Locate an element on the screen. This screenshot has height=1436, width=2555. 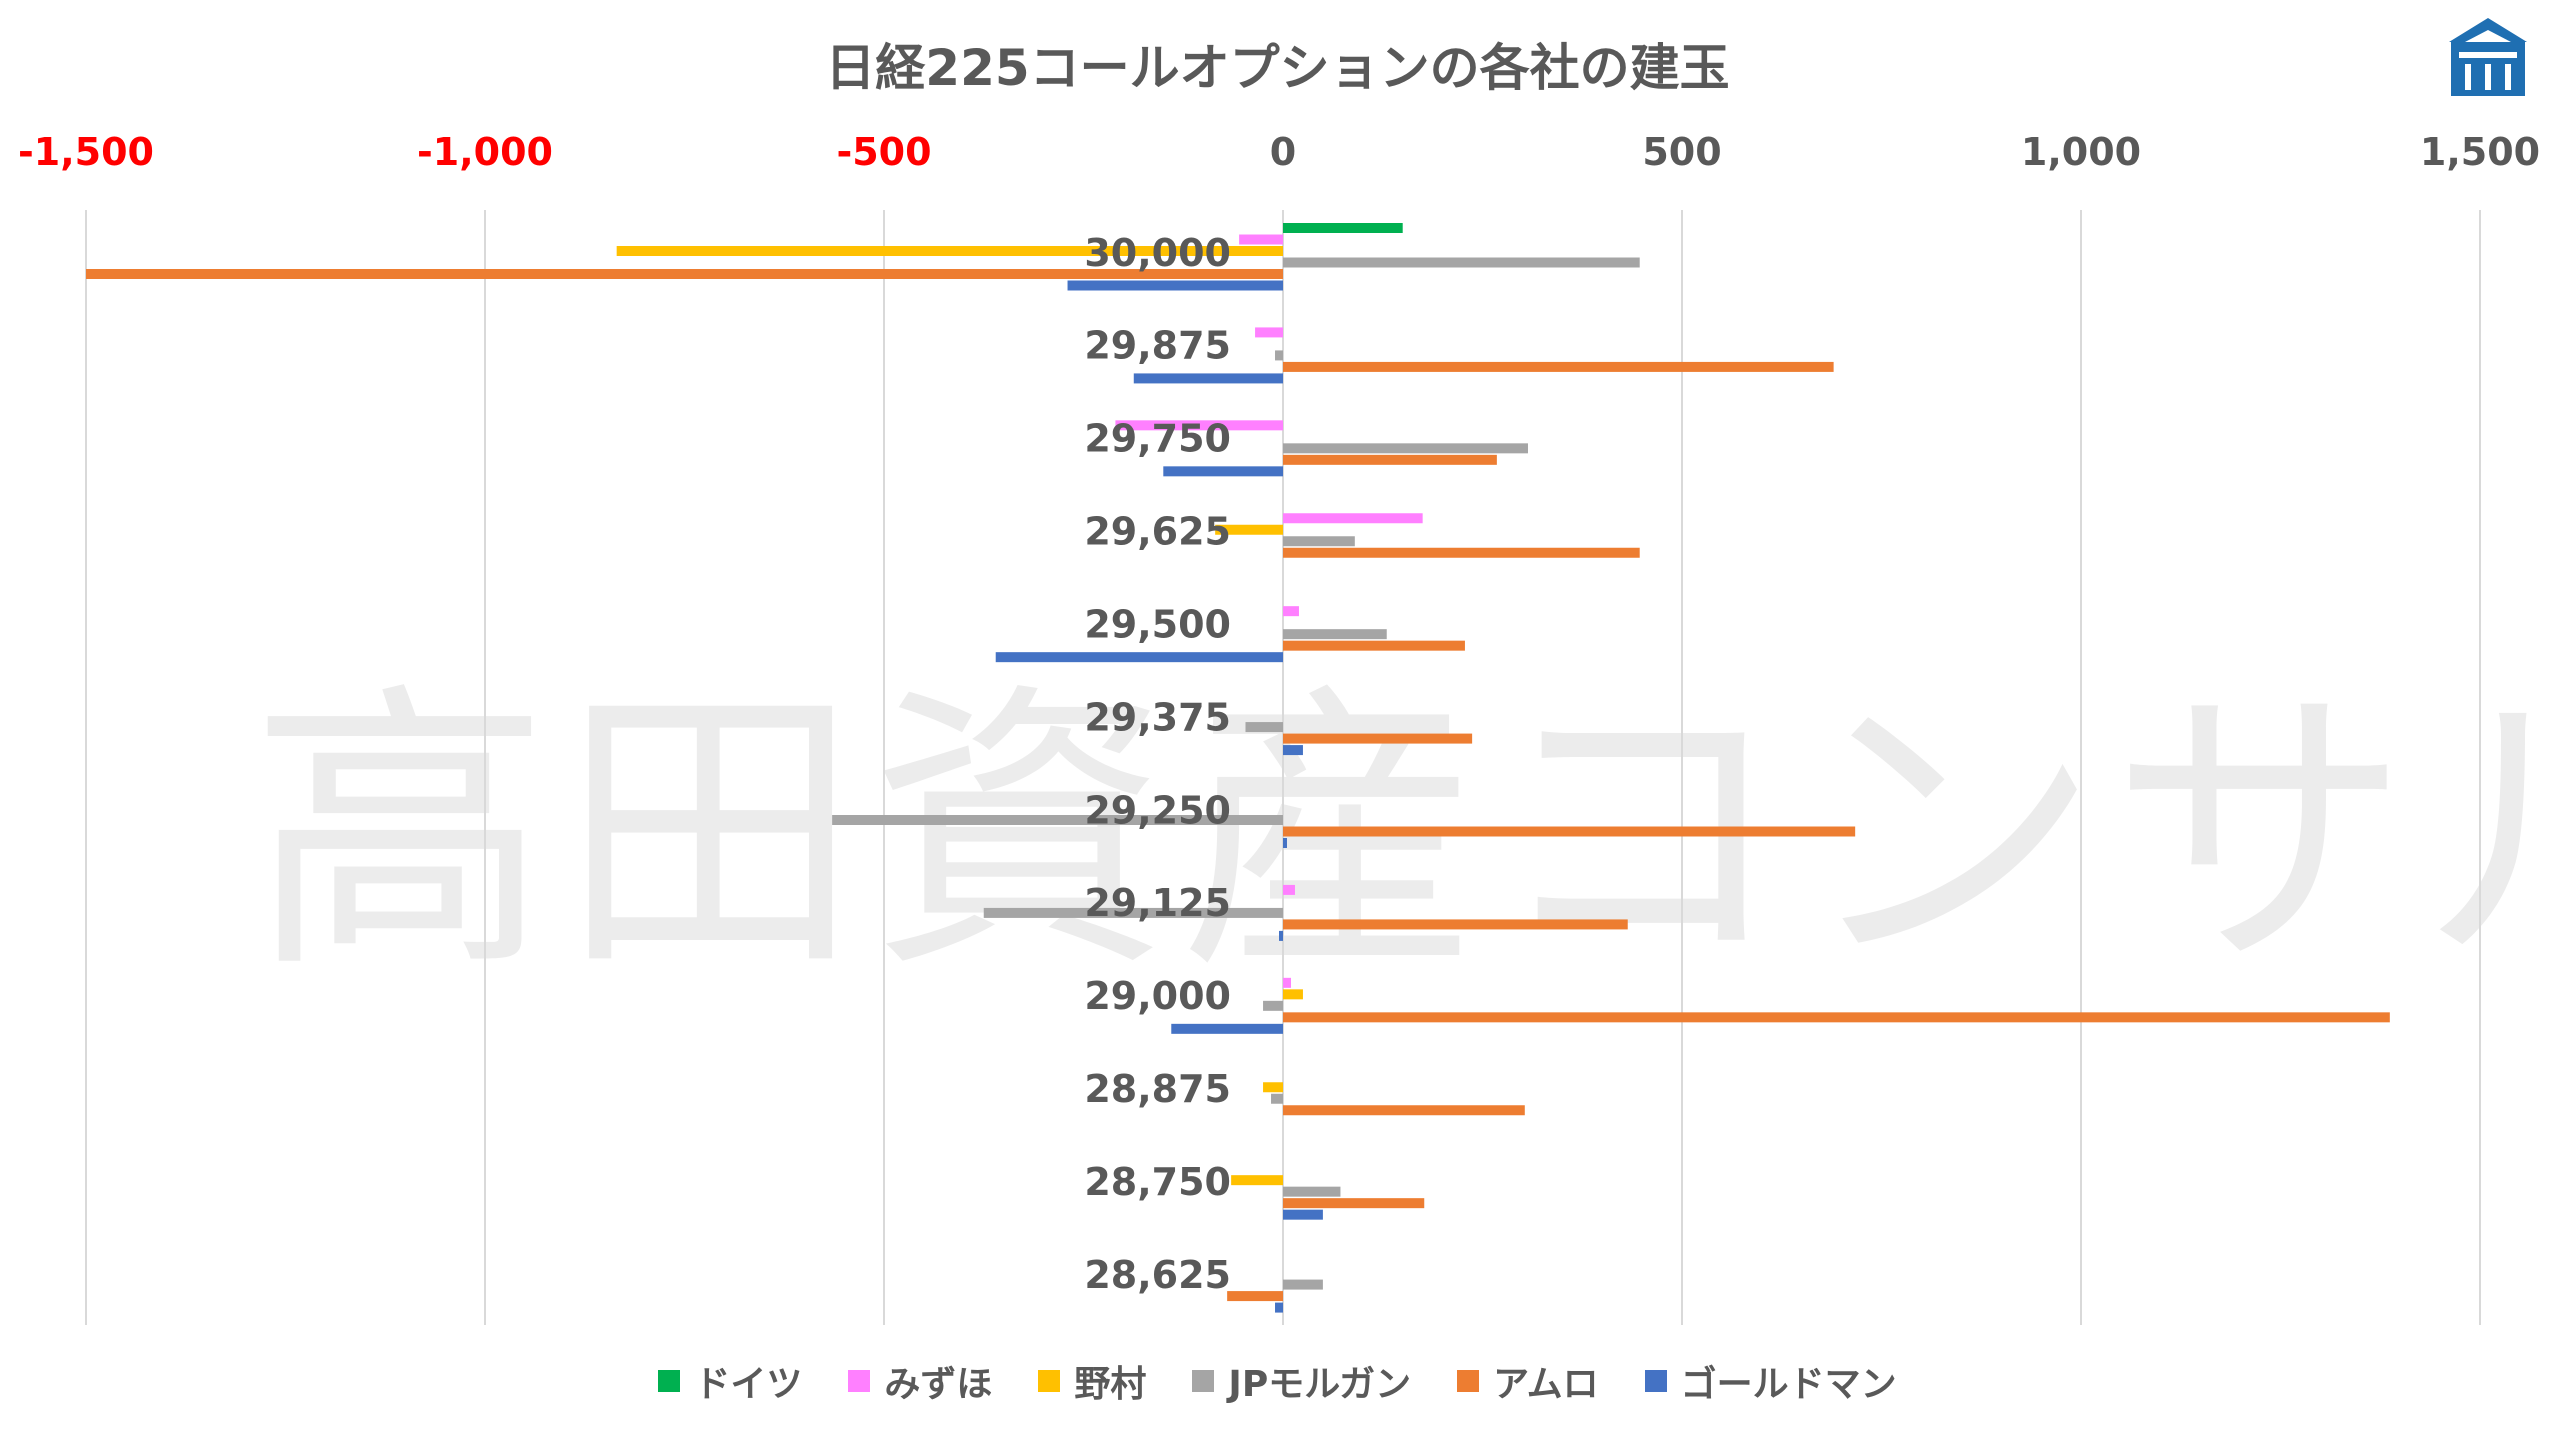
legend-label: みずほ is located at coordinates (938, 1384).